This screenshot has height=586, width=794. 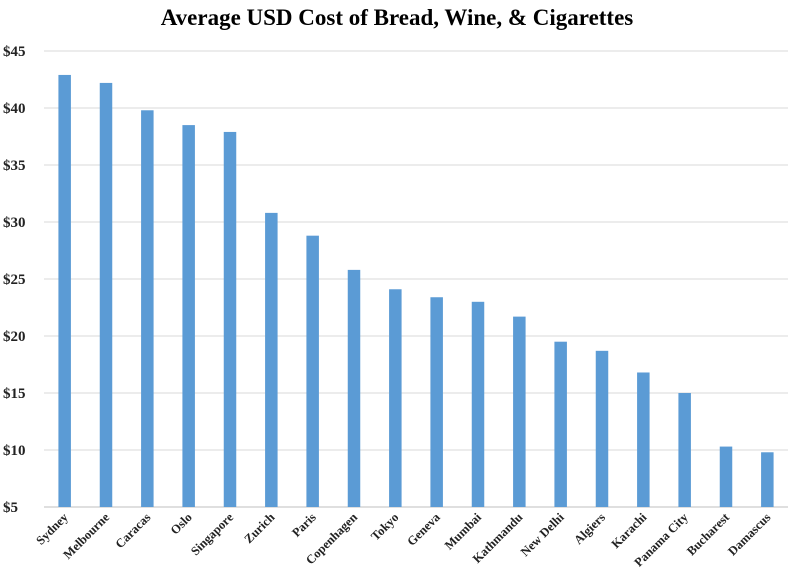 What do you see at coordinates (423, 529) in the screenshot?
I see `x-tick-label: Geneva` at bounding box center [423, 529].